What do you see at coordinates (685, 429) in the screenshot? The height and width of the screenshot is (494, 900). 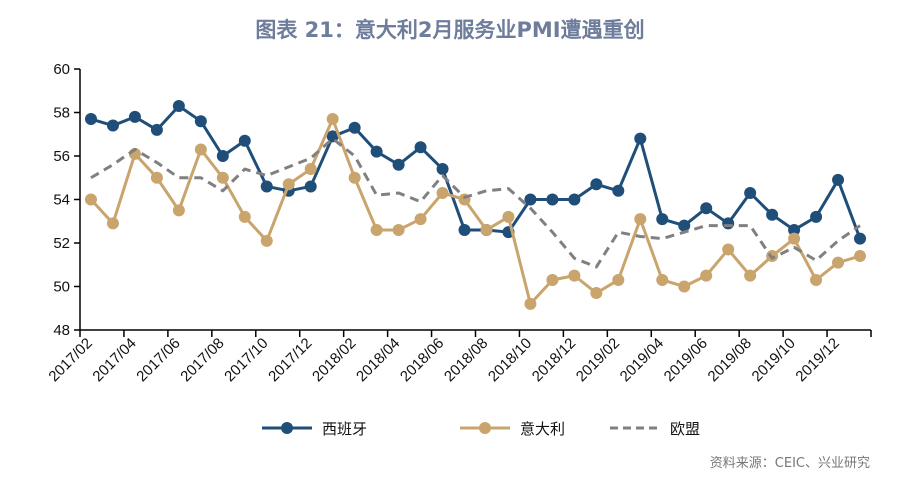 I see `legend-label: 欧盟` at bounding box center [685, 429].